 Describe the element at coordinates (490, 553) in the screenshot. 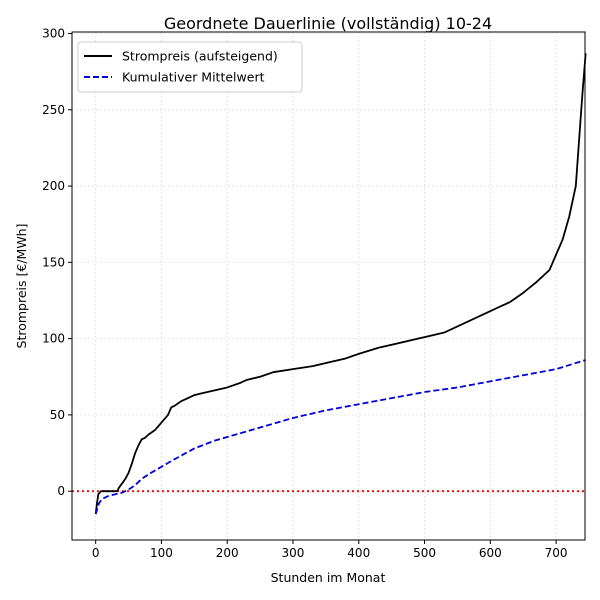

I see `x-tick-label: 600` at that location.